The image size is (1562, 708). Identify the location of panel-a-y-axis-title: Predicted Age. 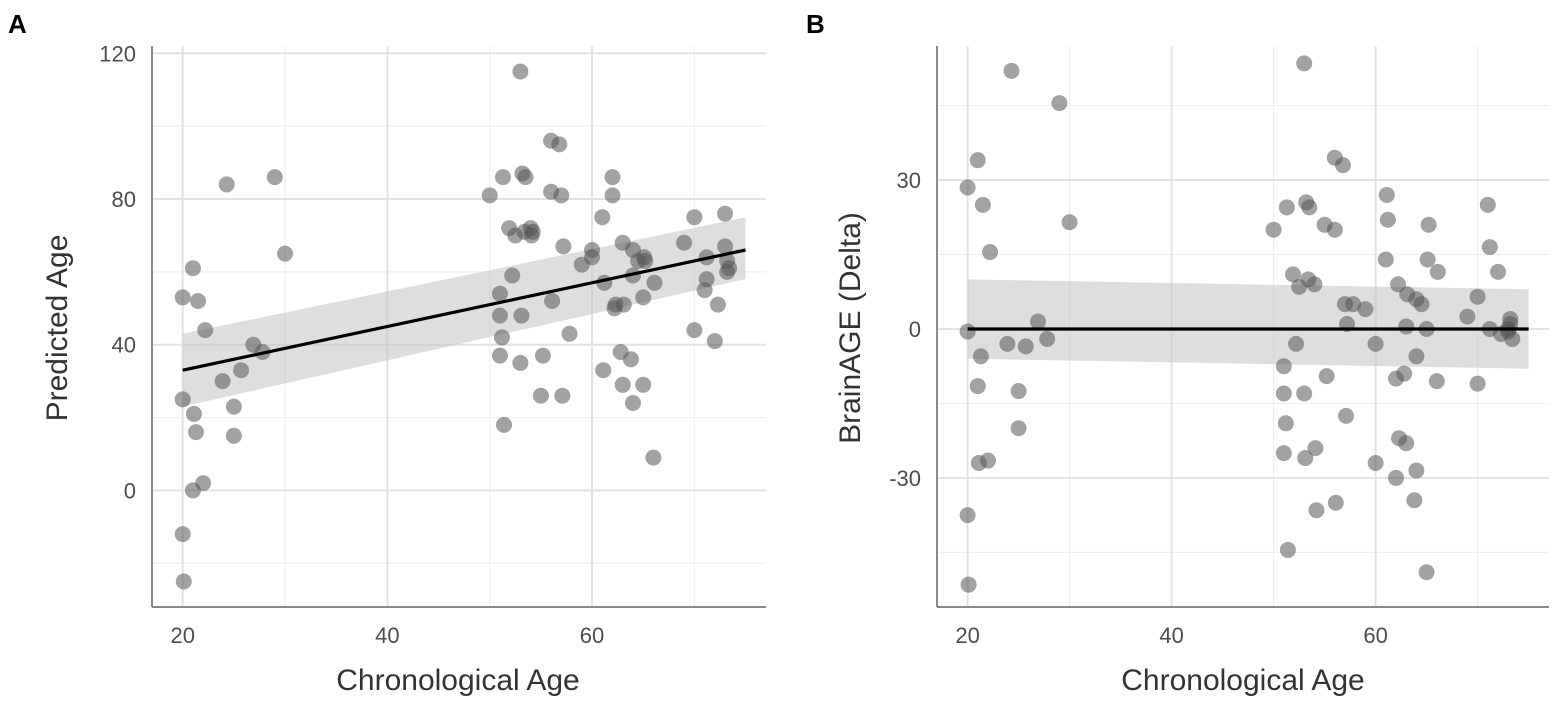
(57, 328).